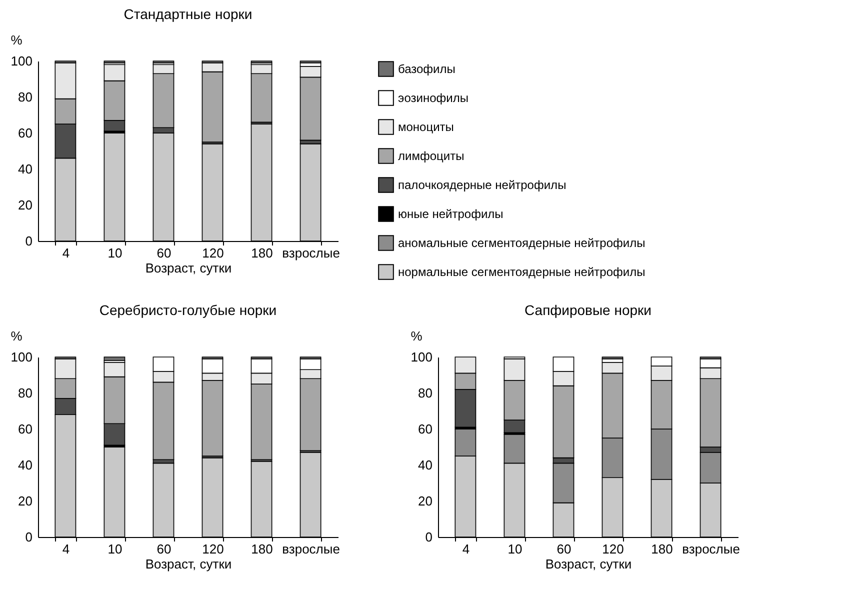  Describe the element at coordinates (482, 185) in the screenshot. I see `legend-label: палочкоядерные нейтрофилы` at that location.